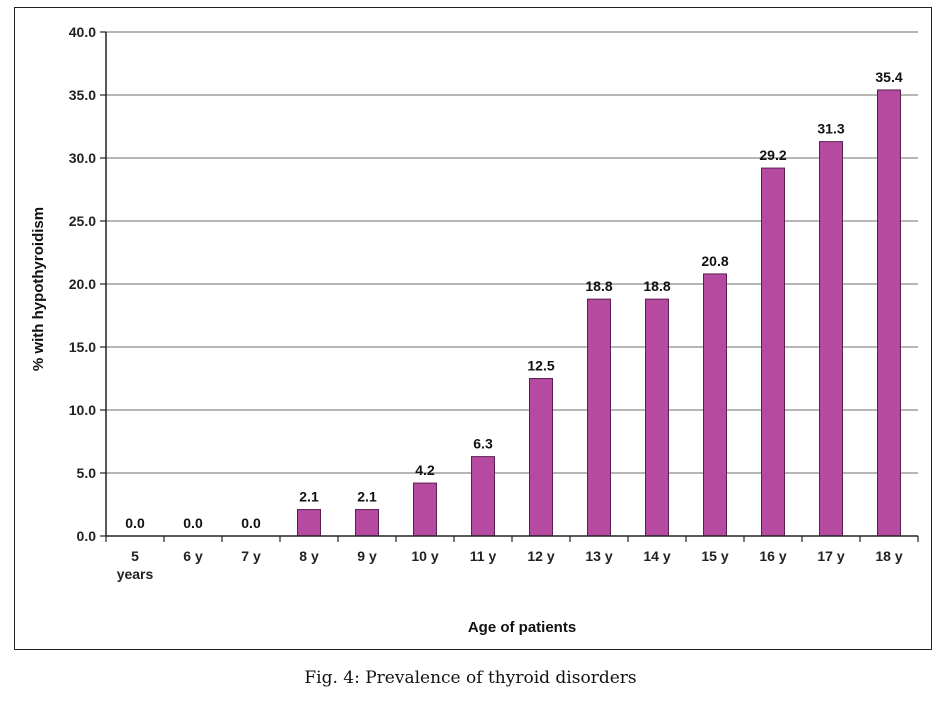 This screenshot has height=701, width=941. I want to click on x-tick-label: 5 years, so click(135, 565).